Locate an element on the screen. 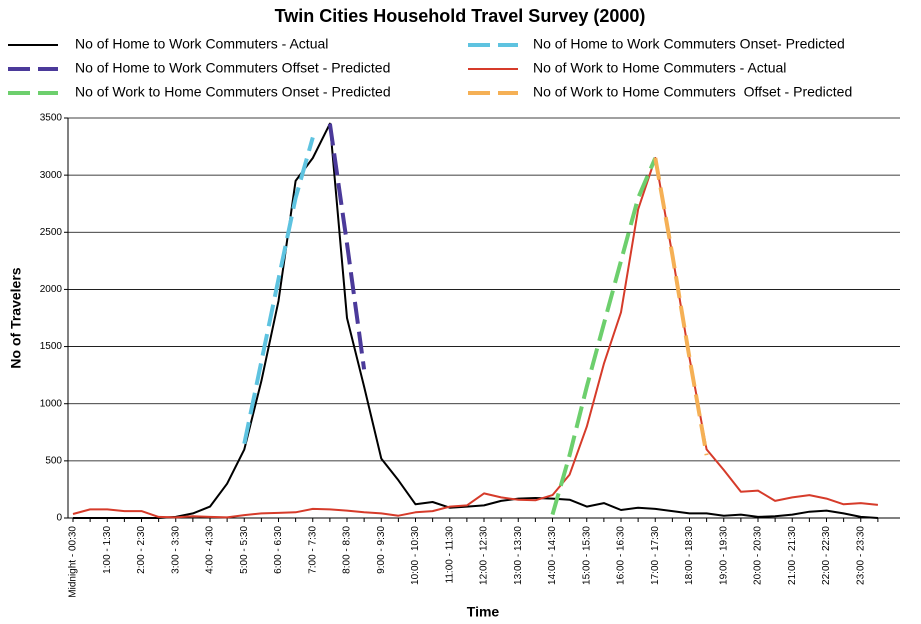  x-tick-label: 21:00 - 21:30 is located at coordinates (792, 555).